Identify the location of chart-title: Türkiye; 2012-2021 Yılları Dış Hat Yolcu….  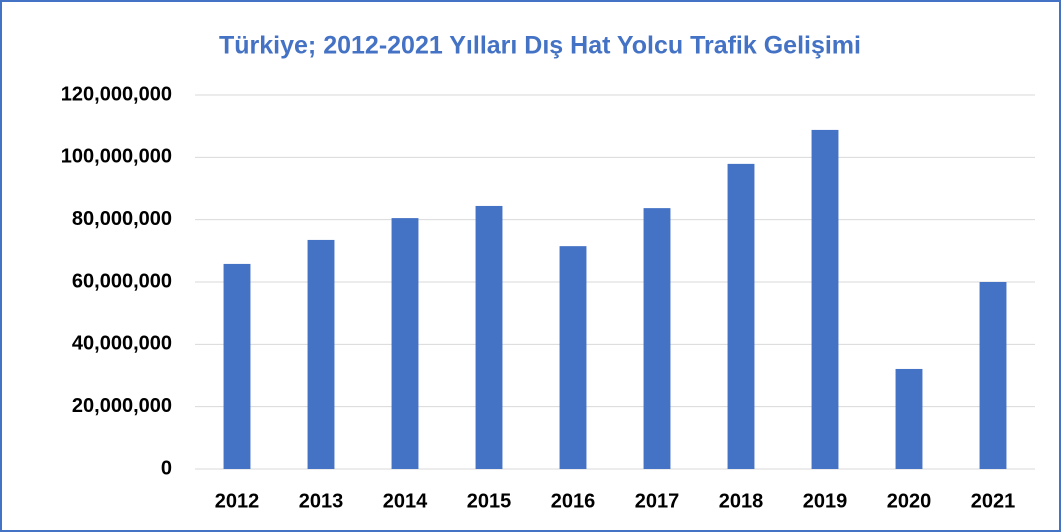
(540, 46).